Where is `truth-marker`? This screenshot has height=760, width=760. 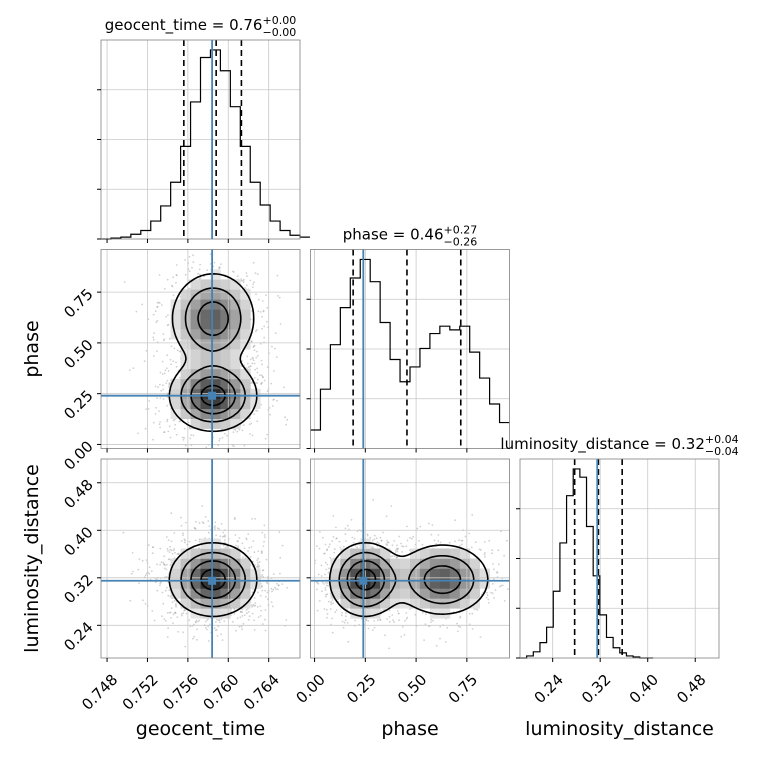
truth-marker is located at coordinates (363, 580).